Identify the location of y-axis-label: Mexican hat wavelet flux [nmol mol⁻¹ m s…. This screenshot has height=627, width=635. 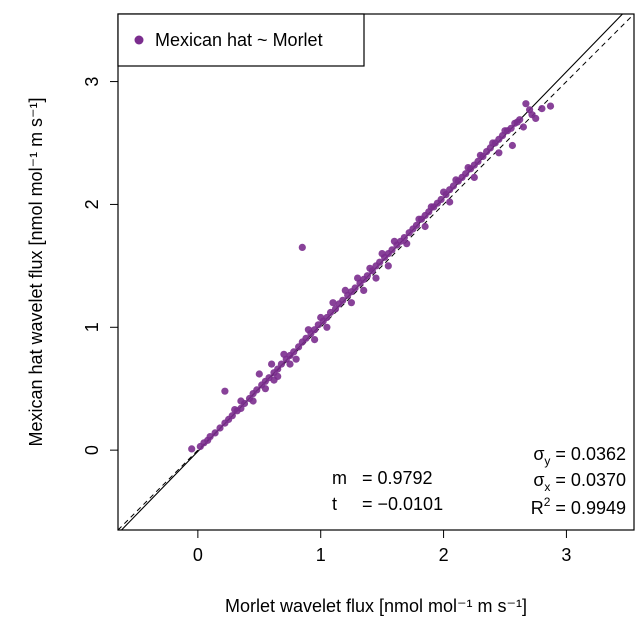
(36, 271).